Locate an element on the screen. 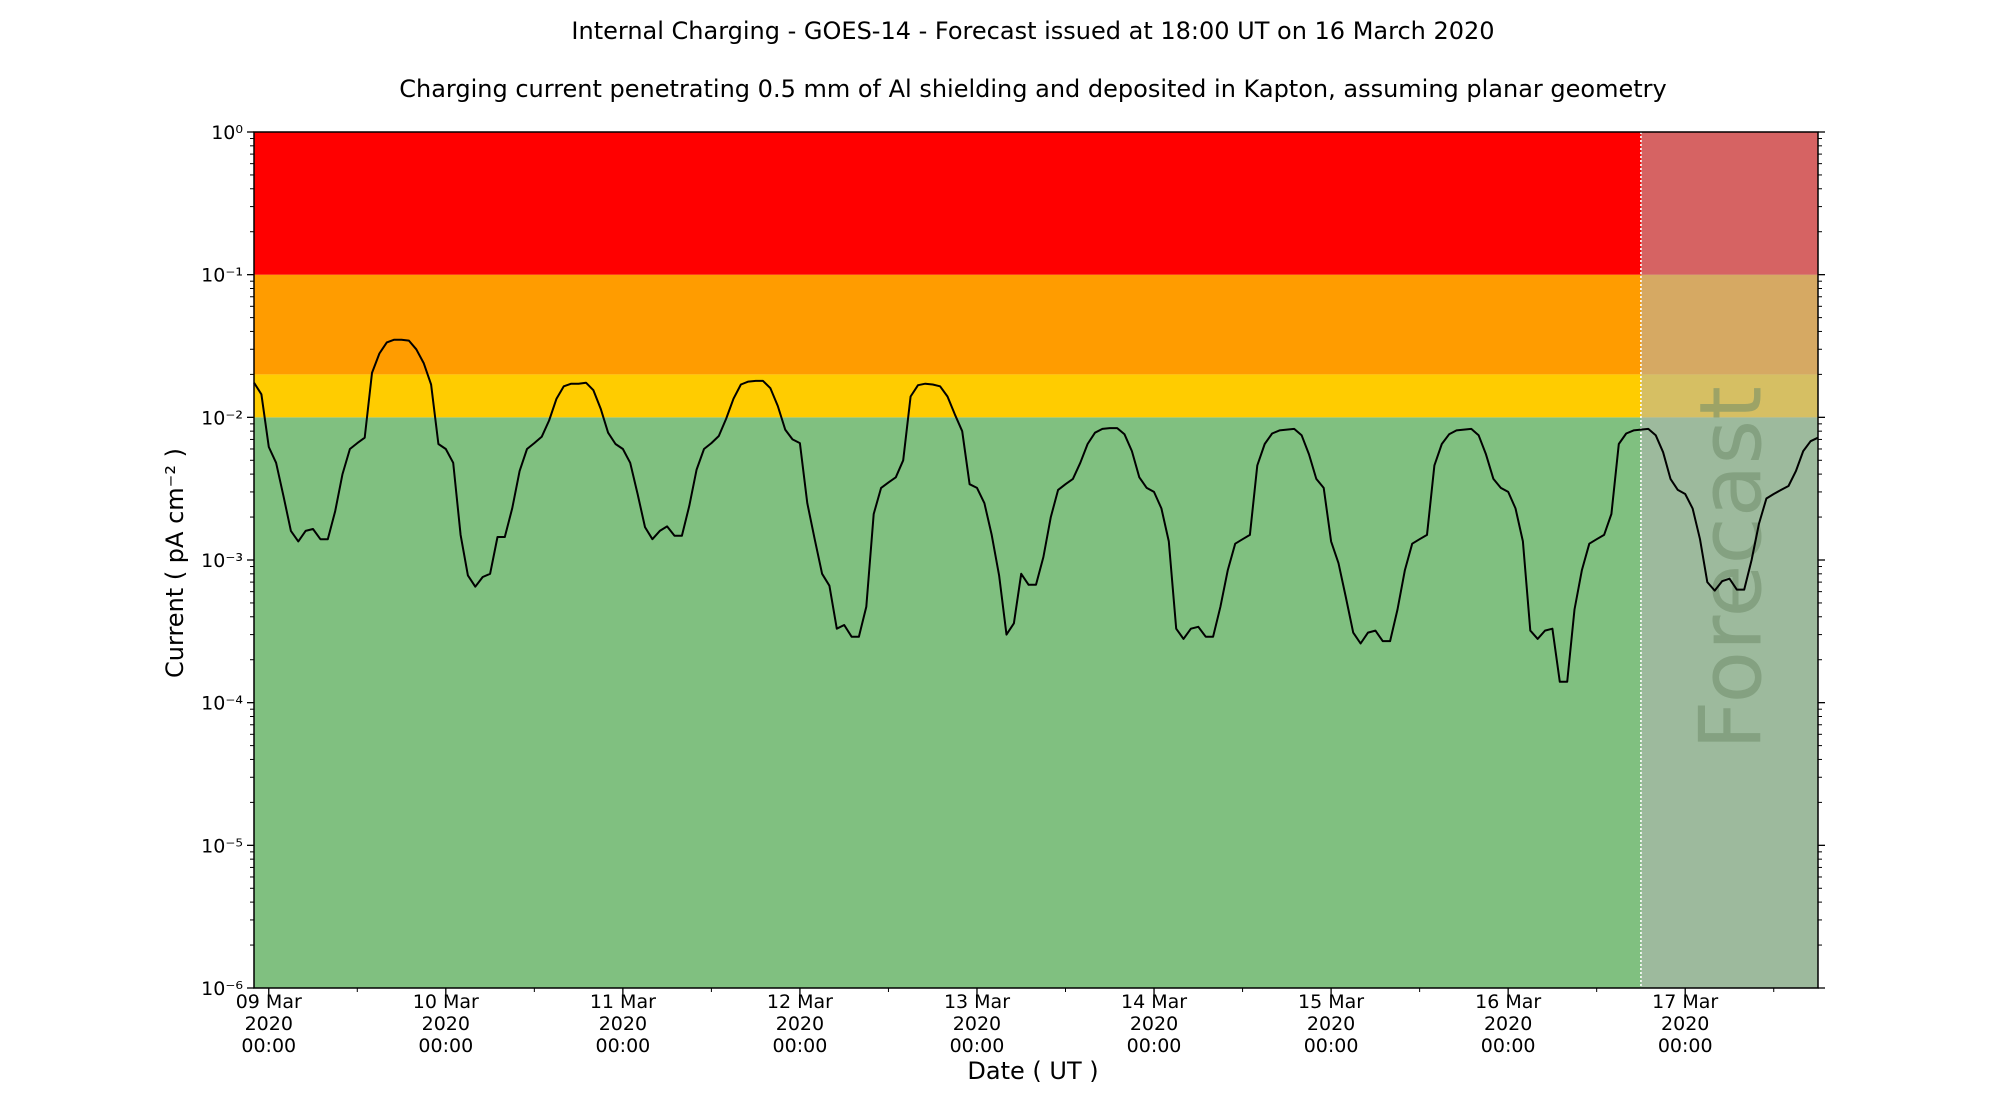 This screenshot has width=2000, height=1100. forecast-overlay is located at coordinates (1729, 560).